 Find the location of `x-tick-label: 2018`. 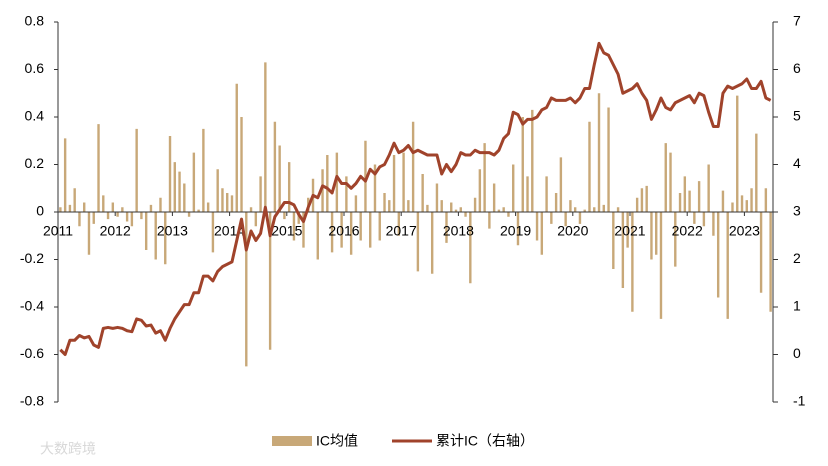

x-tick-label: 2018 is located at coordinates (458, 231).